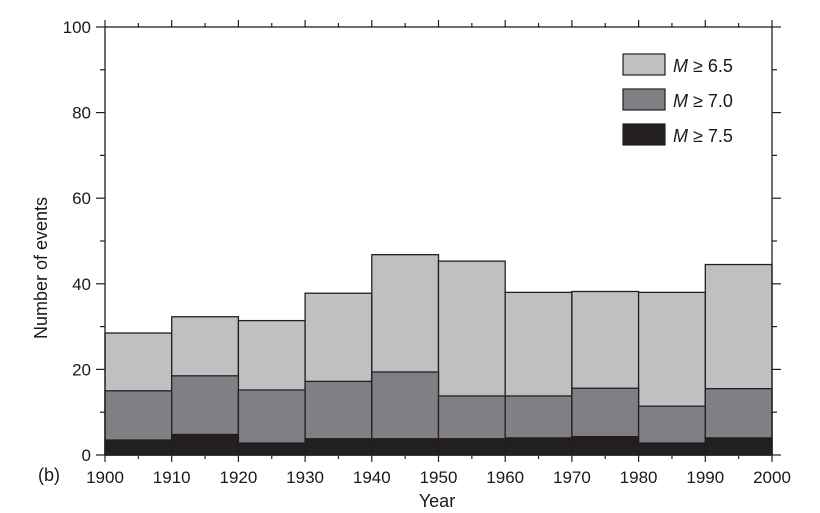 Image resolution: width=820 pixels, height=513 pixels. What do you see at coordinates (172, 477) in the screenshot?
I see `x-tick-label-1910: 1910` at bounding box center [172, 477].